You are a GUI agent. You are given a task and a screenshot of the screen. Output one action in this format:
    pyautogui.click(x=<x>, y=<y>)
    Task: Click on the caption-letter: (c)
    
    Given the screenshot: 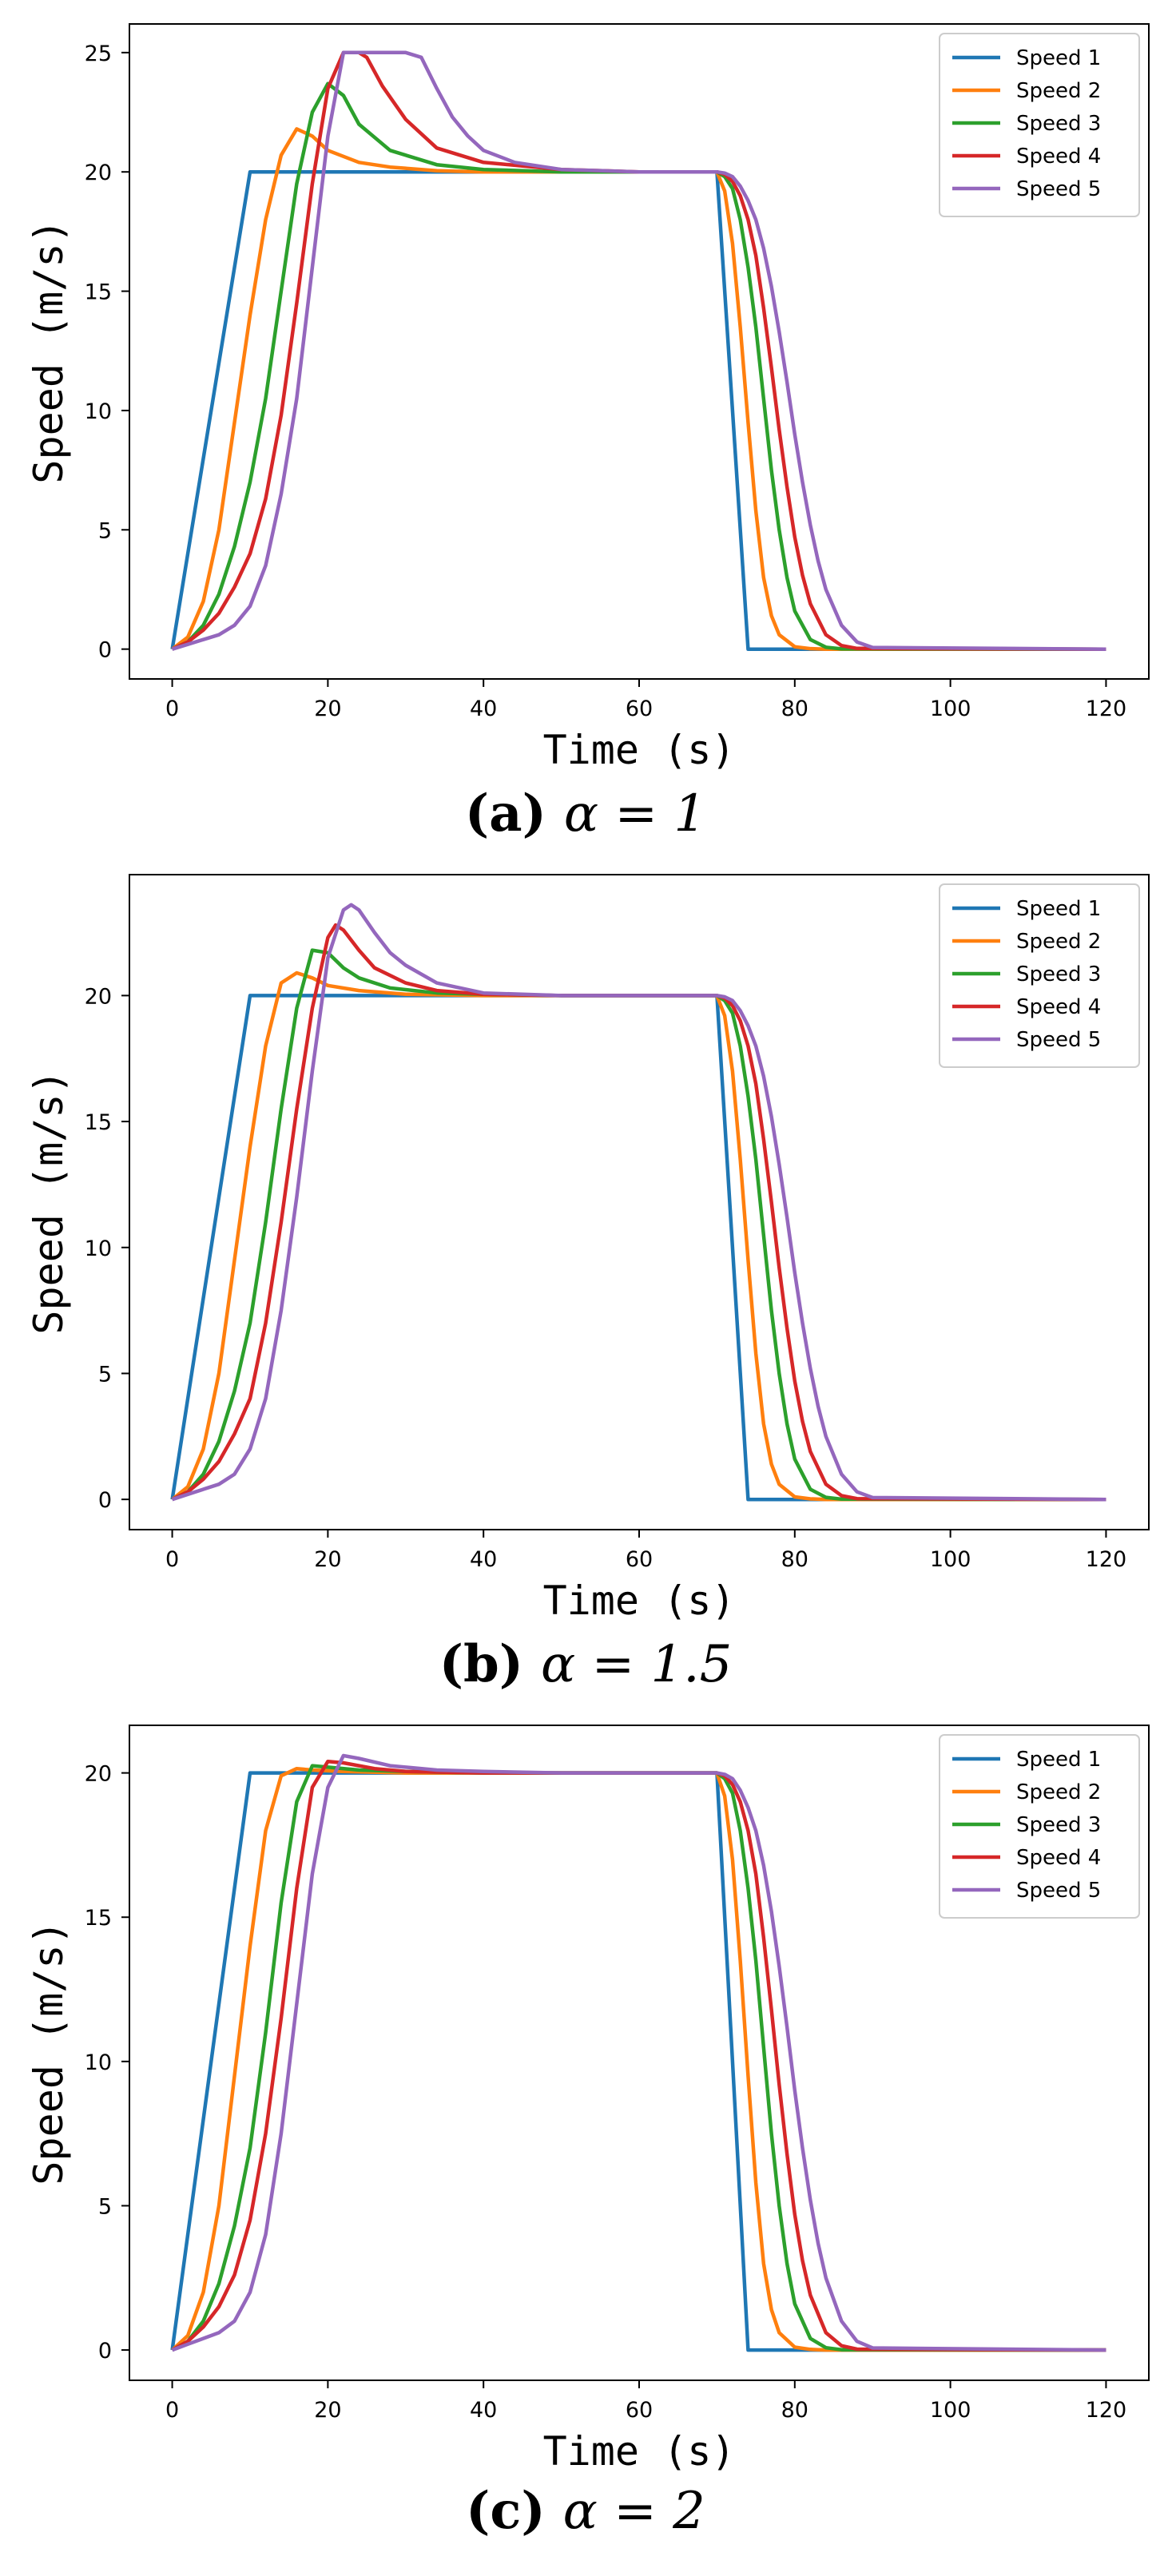 What is the action you would take?
    pyautogui.click(x=506, y=2511)
    